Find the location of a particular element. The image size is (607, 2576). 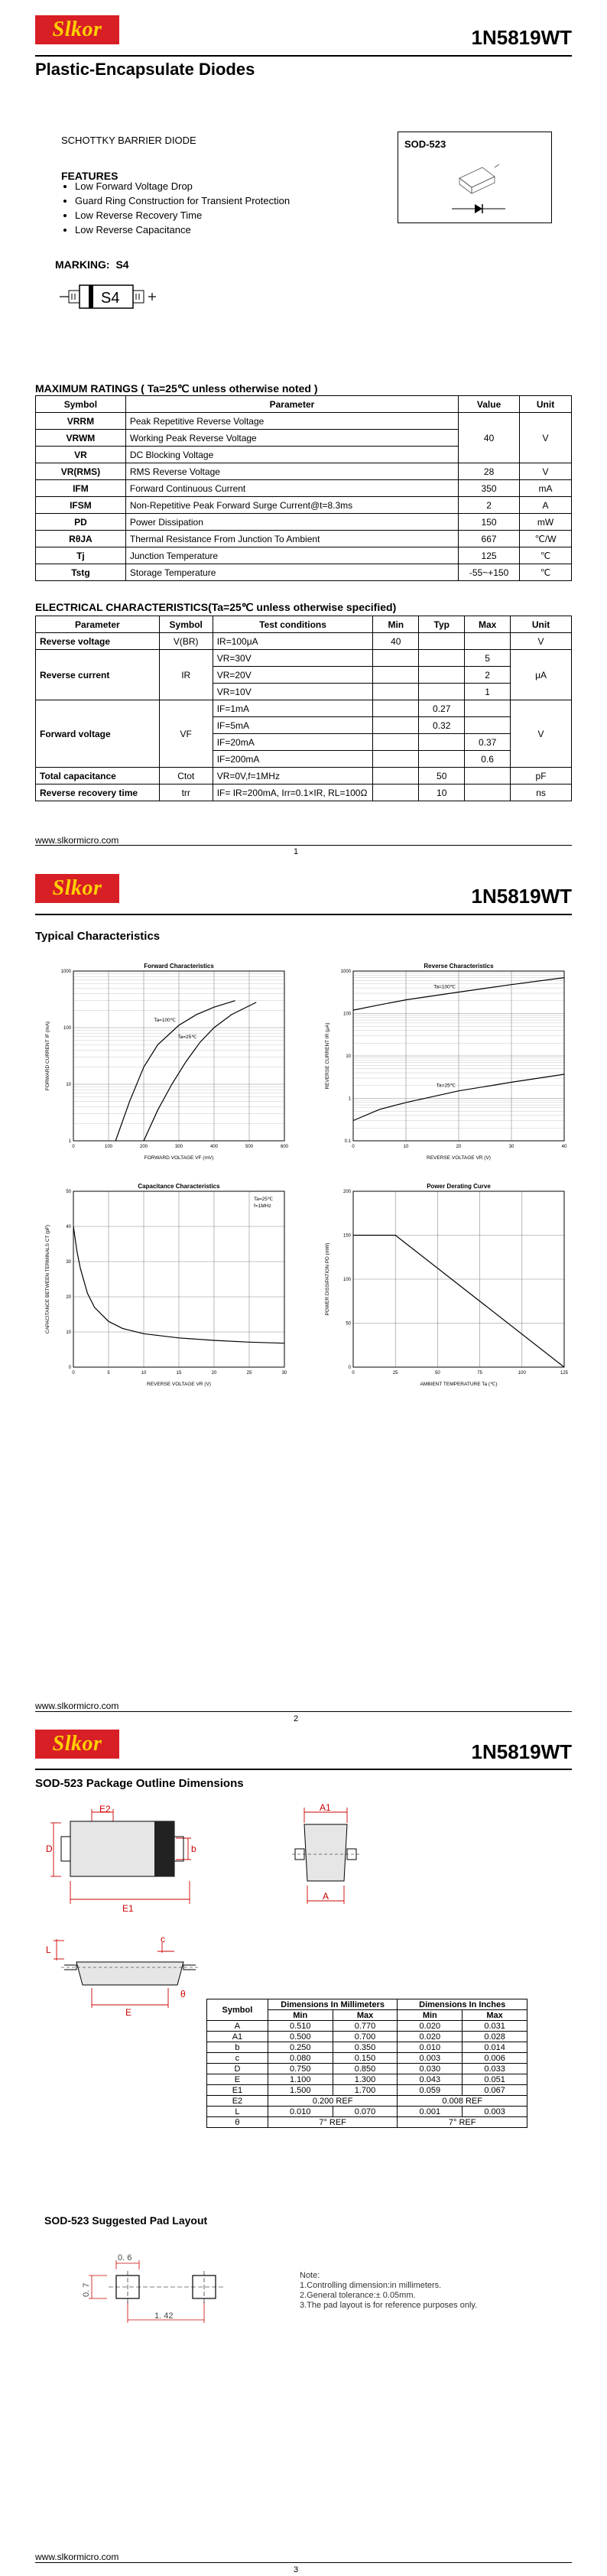

elec-param: Forward voltage is located at coordinates (97, 734).